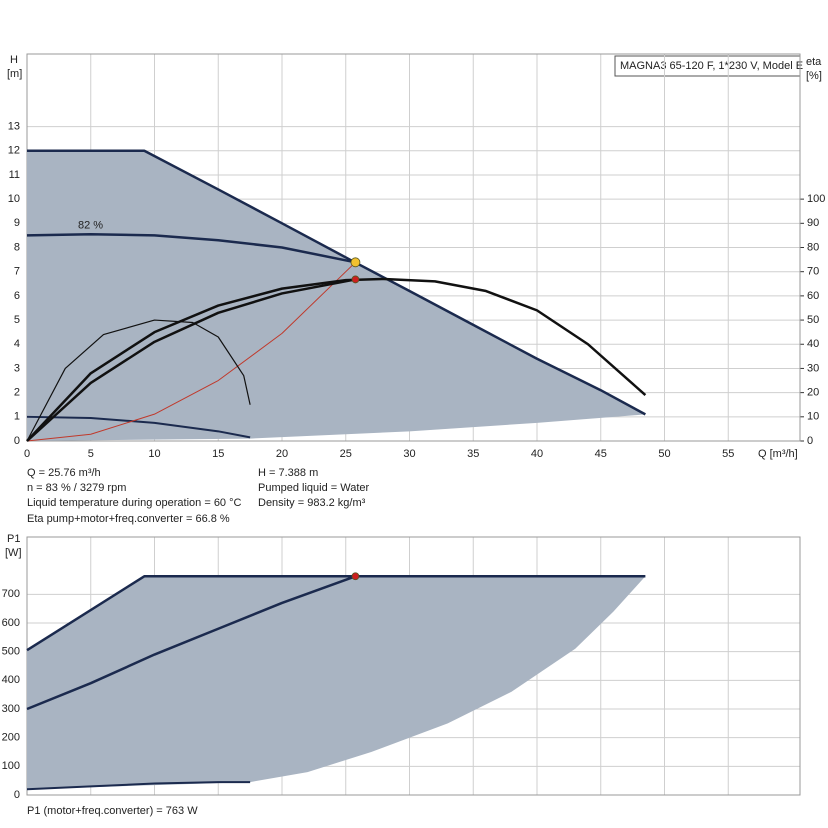 The image size is (828, 828). What do you see at coordinates (17, 393) in the screenshot?
I see `y-tick-label: 2` at bounding box center [17, 393].